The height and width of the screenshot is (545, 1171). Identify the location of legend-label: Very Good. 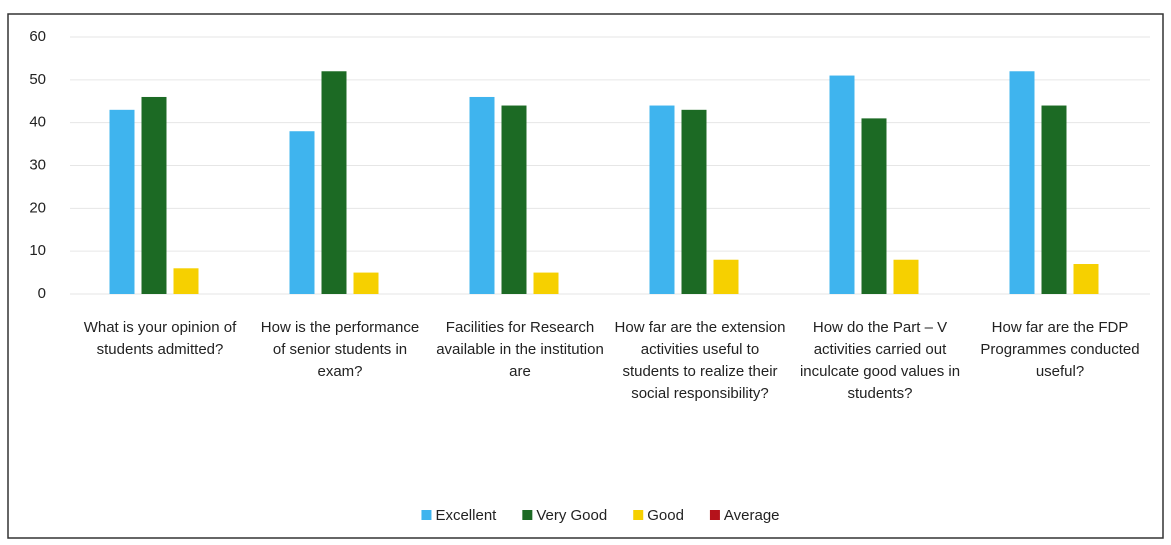
(571, 515).